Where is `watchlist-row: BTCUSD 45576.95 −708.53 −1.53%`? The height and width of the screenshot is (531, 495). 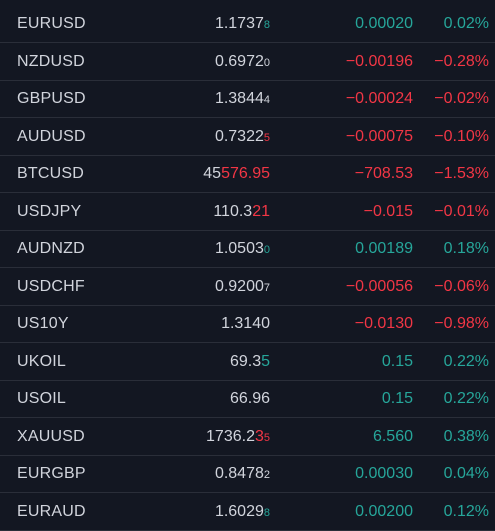 watchlist-row: BTCUSD 45576.95 −708.53 −1.53% is located at coordinates (247, 174).